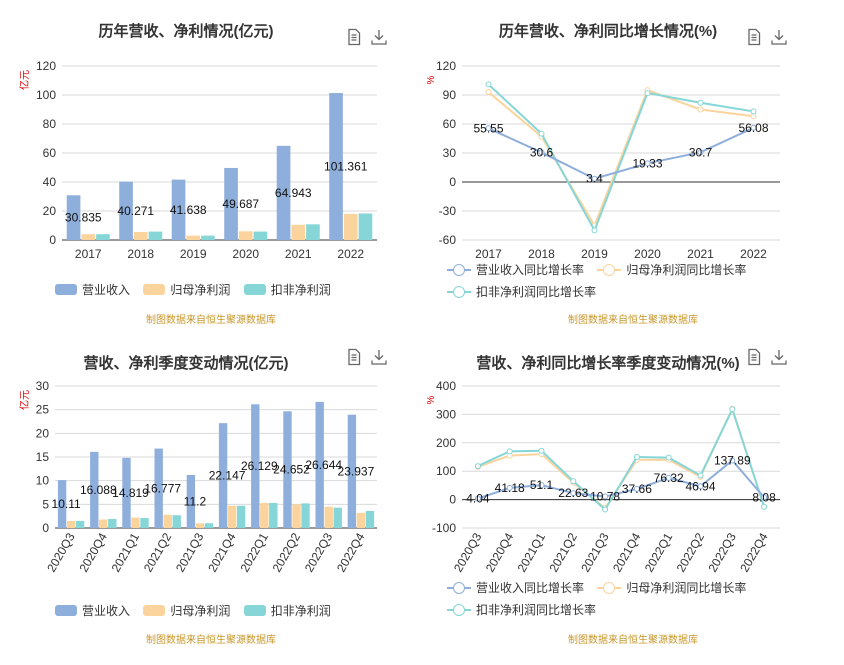  I want to click on legend-label: 扣非净利润同比增长率, so click(536, 610).